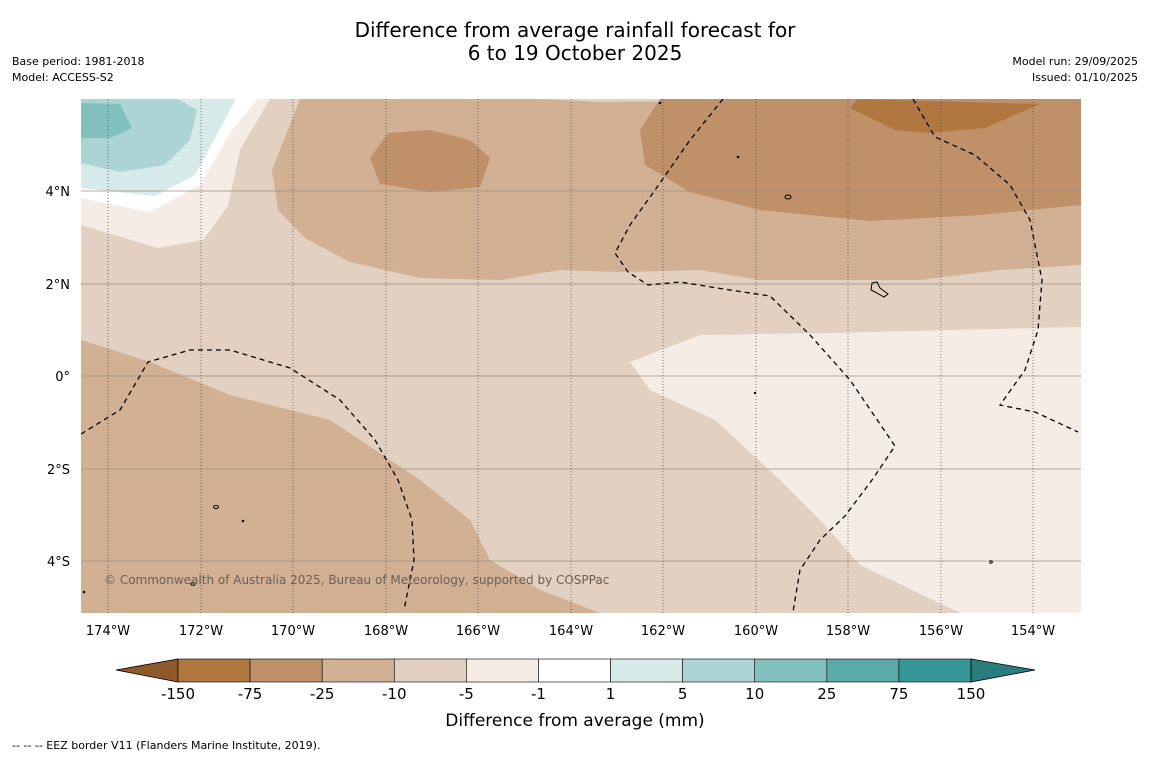 This screenshot has width=1150, height=758. What do you see at coordinates (430, 161) in the screenshot?
I see `anomaly-region-dry-moderate-central` at bounding box center [430, 161].